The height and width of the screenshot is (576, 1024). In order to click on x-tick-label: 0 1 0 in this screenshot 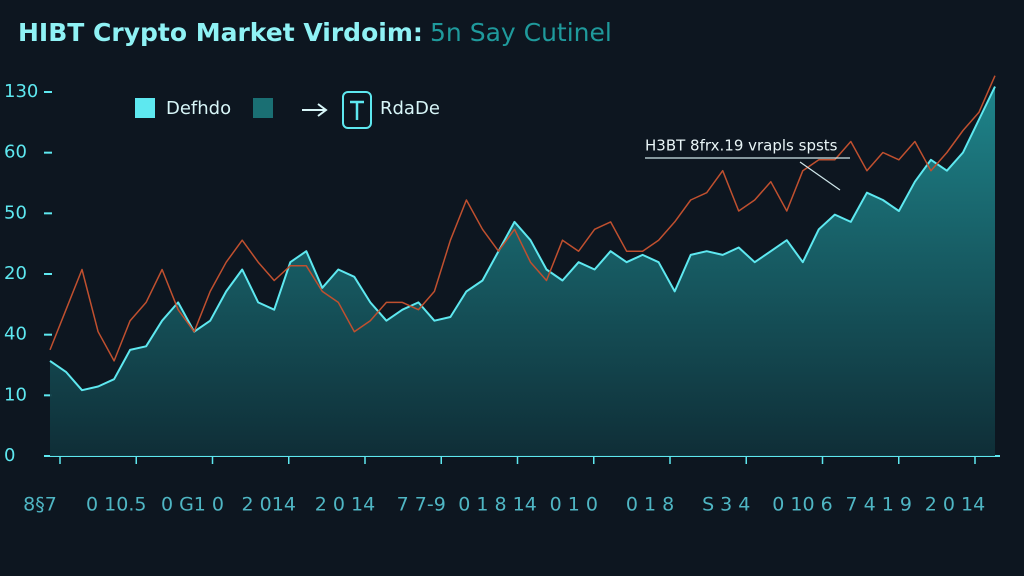, I will do `click(574, 505)`.